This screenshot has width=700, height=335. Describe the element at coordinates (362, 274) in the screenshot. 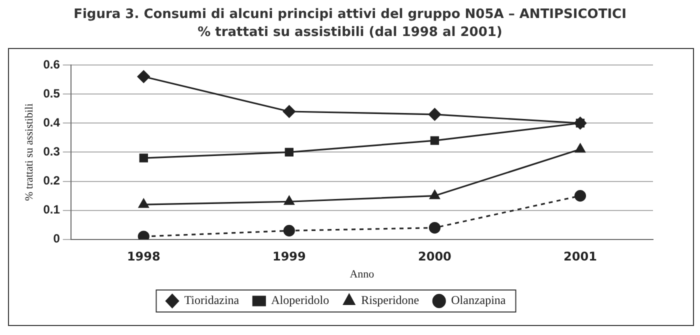

I see `x-axis-title: Anno` at that location.